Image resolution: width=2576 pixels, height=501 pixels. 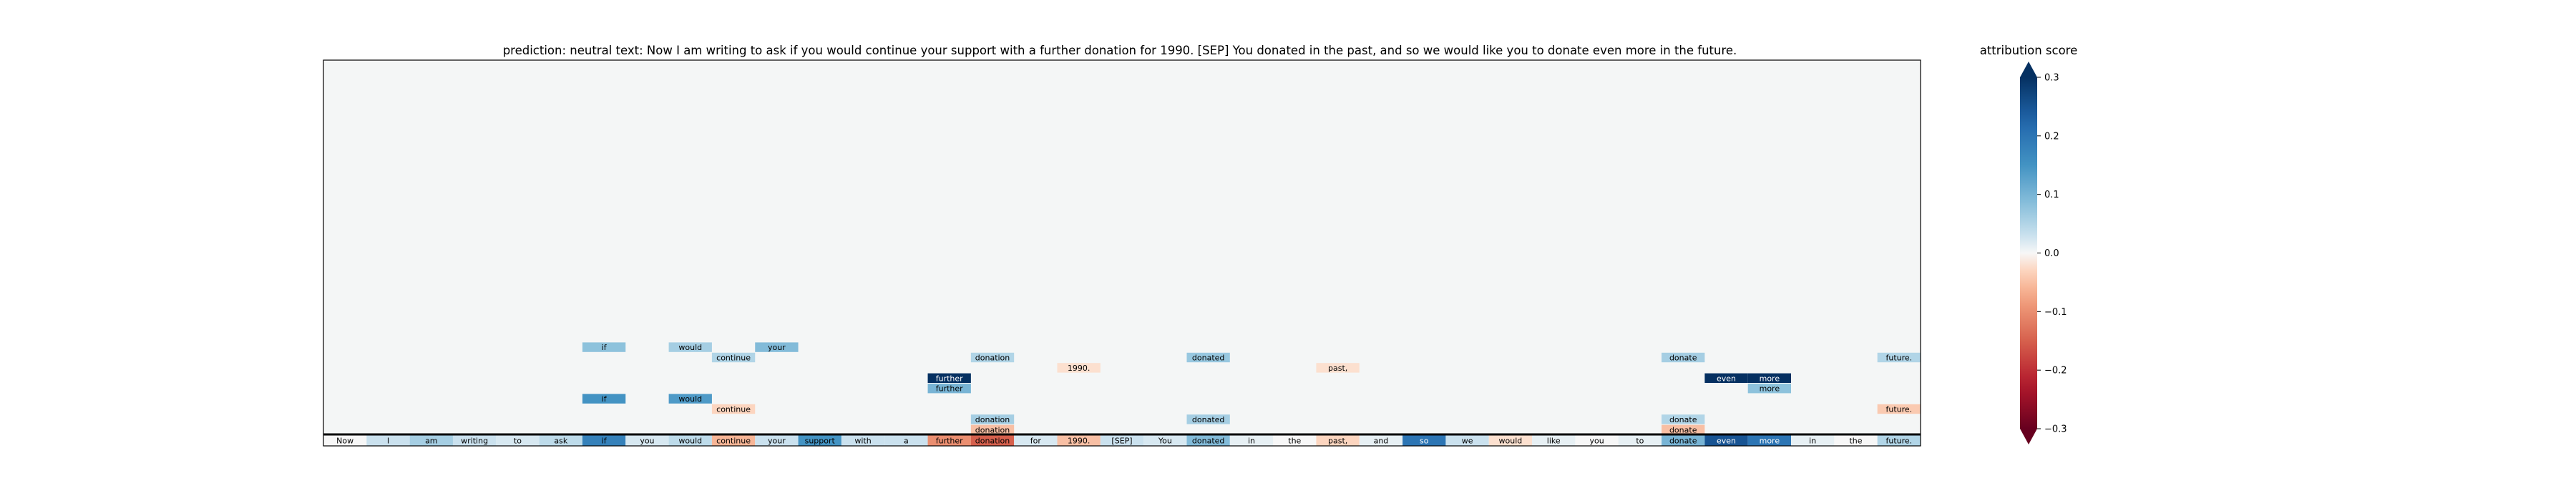 What do you see at coordinates (1898, 442) in the screenshot?
I see `input-token-label: future.` at bounding box center [1898, 442].